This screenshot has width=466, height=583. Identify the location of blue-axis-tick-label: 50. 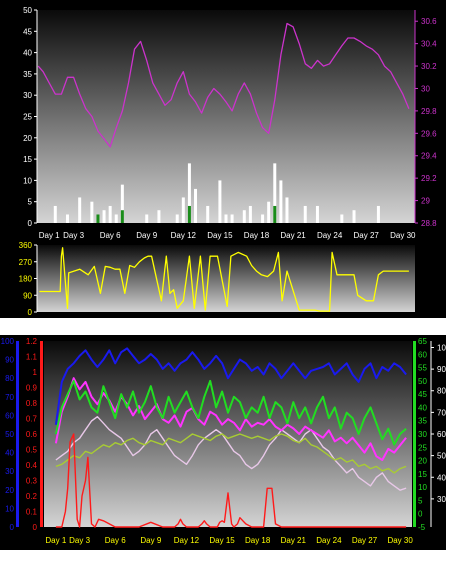
(9, 434).